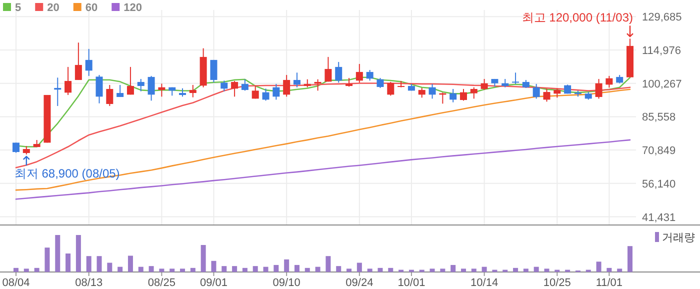 This screenshot has width=700, height=289. What do you see at coordinates (360, 283) in the screenshot?
I see `x-tick-label: 09/24` at bounding box center [360, 283].